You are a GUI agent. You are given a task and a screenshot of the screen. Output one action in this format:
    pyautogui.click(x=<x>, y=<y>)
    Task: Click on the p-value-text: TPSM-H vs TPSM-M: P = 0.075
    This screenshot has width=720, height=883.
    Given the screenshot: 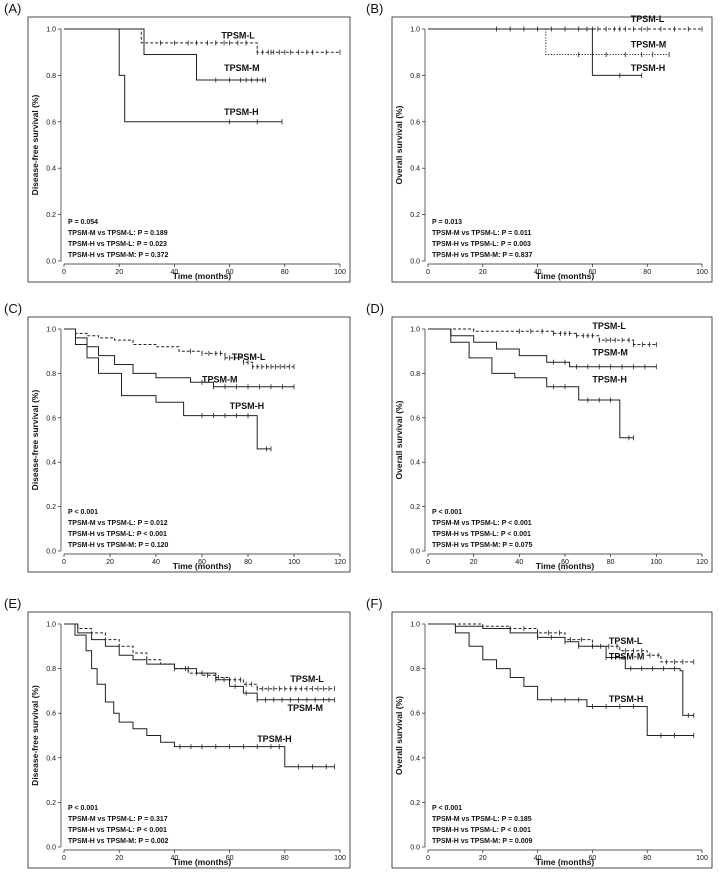 What is the action you would take?
    pyautogui.click(x=482, y=545)
    